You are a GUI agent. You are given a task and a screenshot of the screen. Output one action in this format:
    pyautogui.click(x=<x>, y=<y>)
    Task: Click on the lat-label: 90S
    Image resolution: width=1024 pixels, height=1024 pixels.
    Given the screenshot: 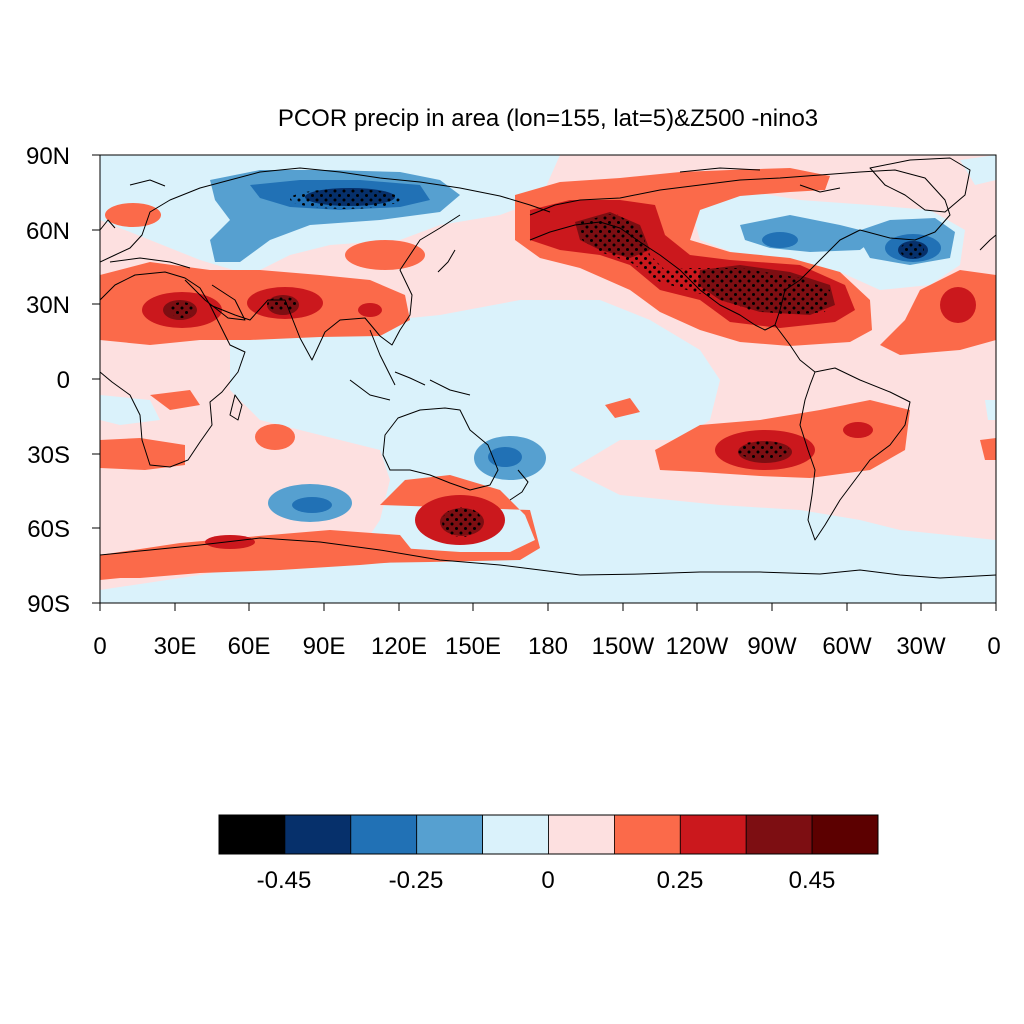 What is the action you would take?
    pyautogui.click(x=48, y=604)
    